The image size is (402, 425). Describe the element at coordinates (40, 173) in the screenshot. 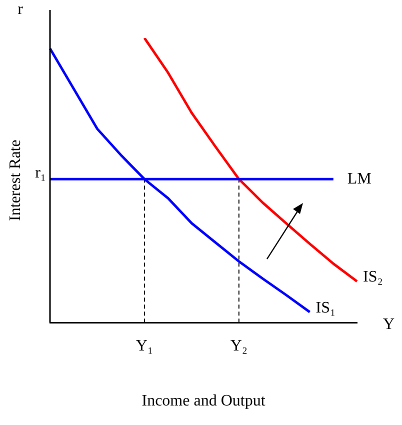

I see `text: r₁` at that location.